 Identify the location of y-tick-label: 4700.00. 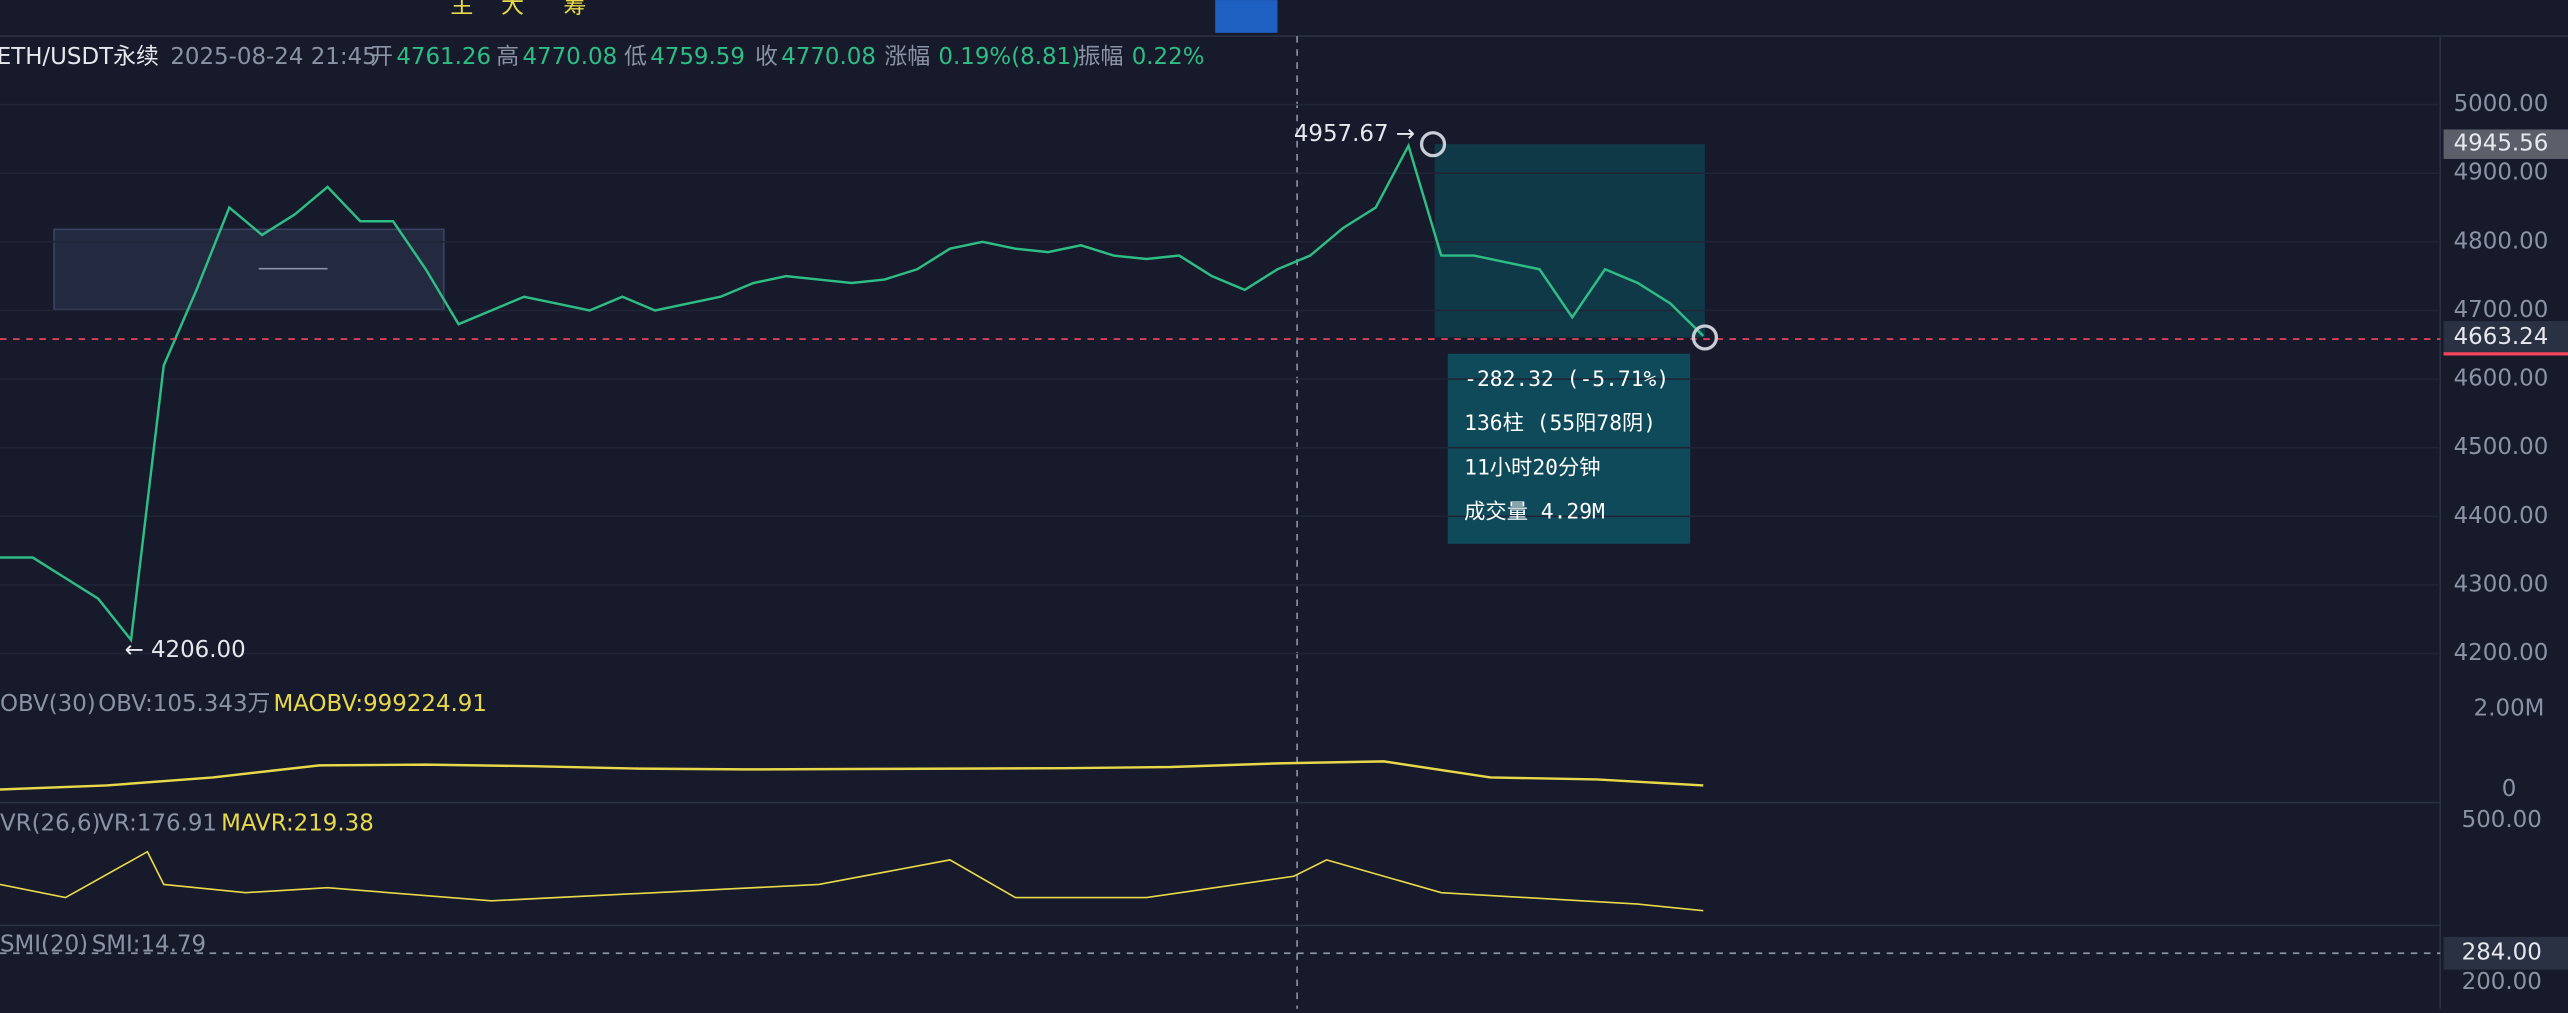
(2501, 310).